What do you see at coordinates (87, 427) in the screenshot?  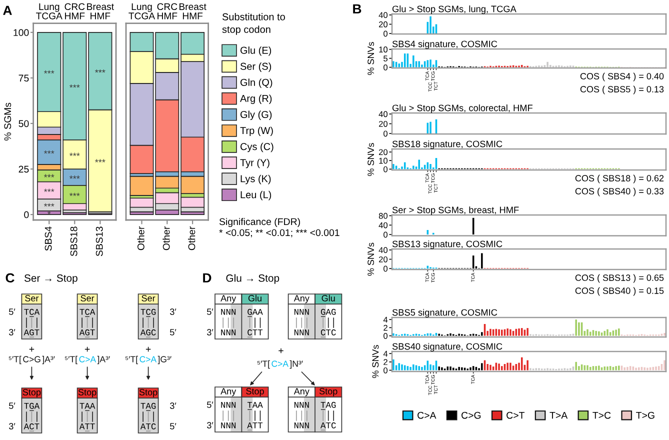 I see `text: ATT` at bounding box center [87, 427].